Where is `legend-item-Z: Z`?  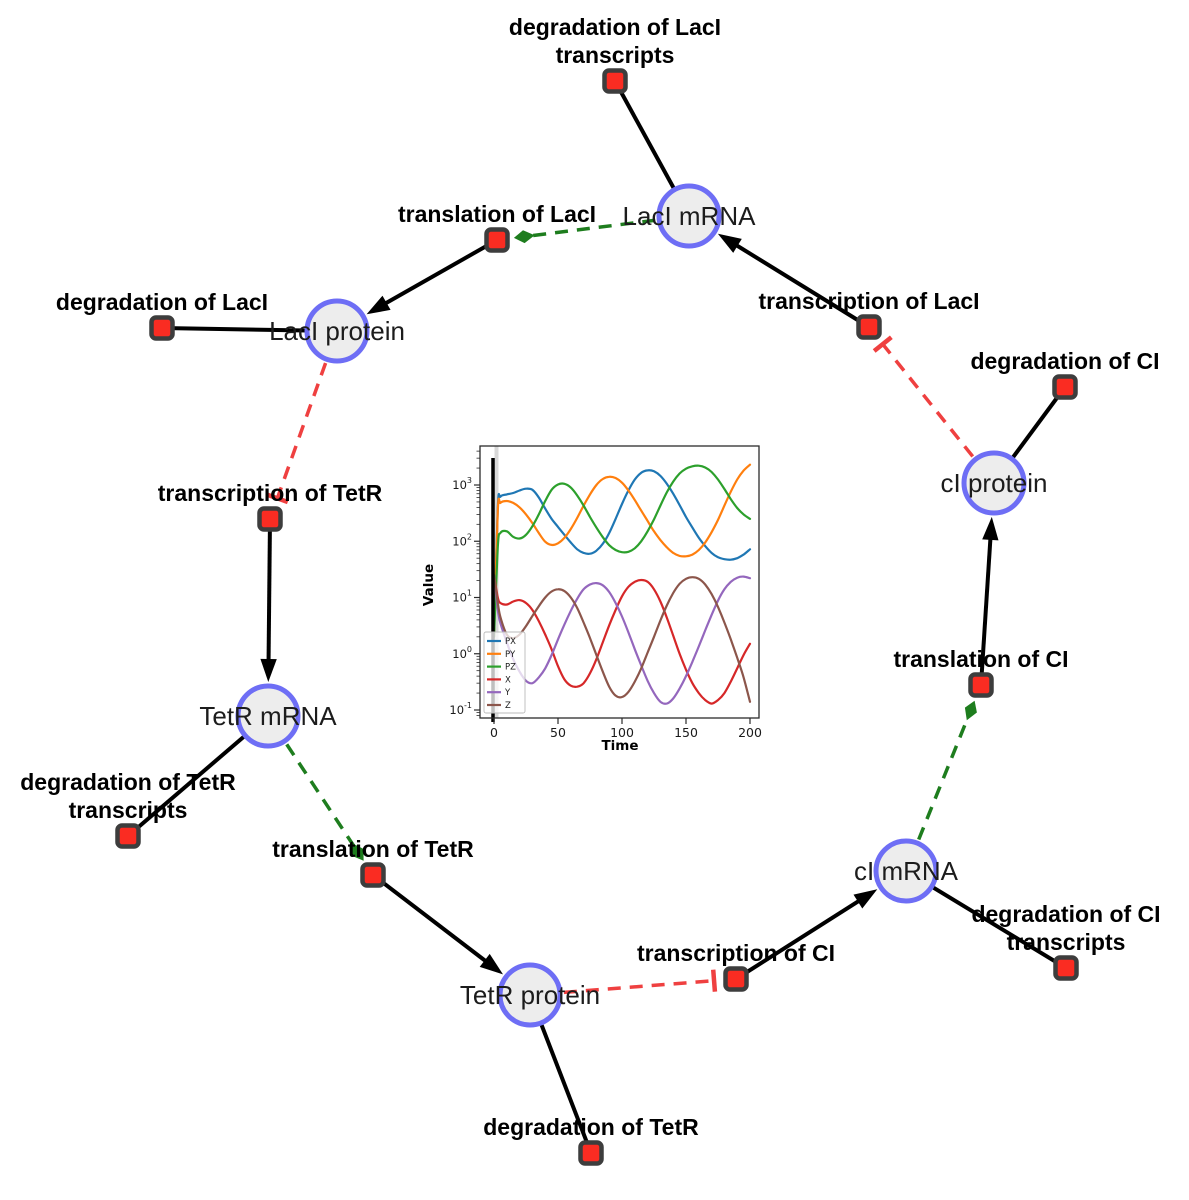 legend-item-Z: Z is located at coordinates (499, 706).